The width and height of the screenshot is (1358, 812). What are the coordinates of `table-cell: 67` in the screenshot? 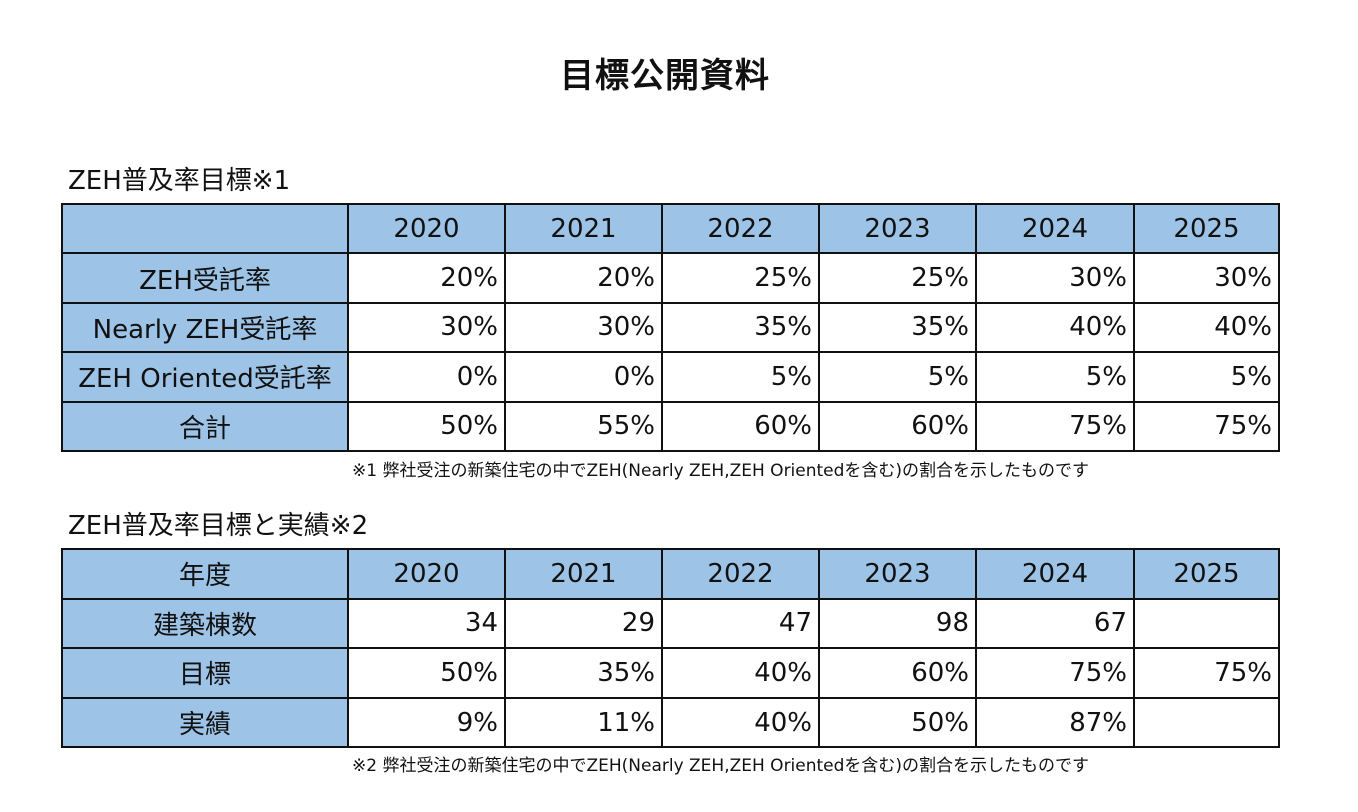 It's located at (1055, 623).